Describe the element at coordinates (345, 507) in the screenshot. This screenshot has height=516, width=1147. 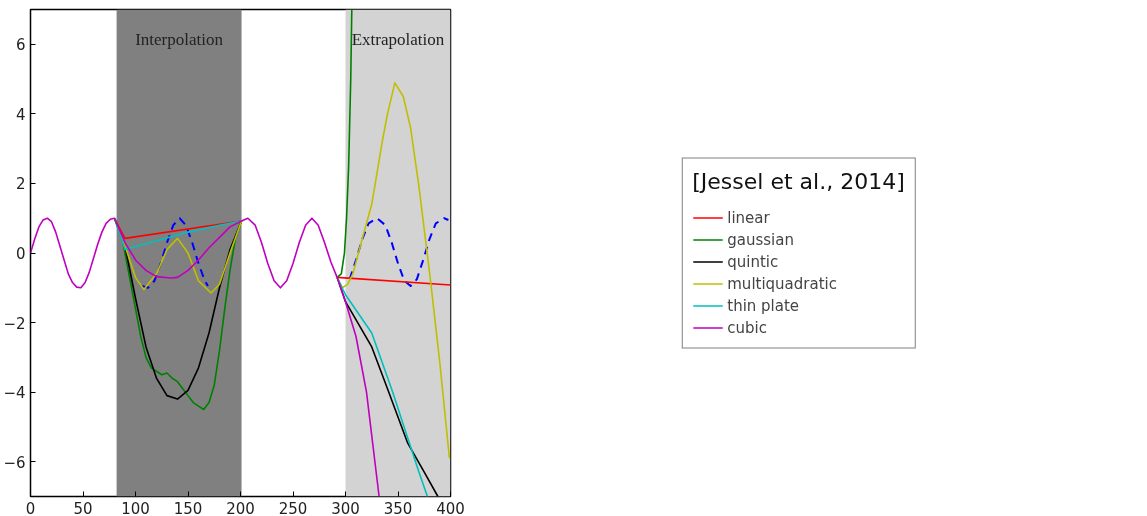
I see `x-tick-label: 300` at that location.